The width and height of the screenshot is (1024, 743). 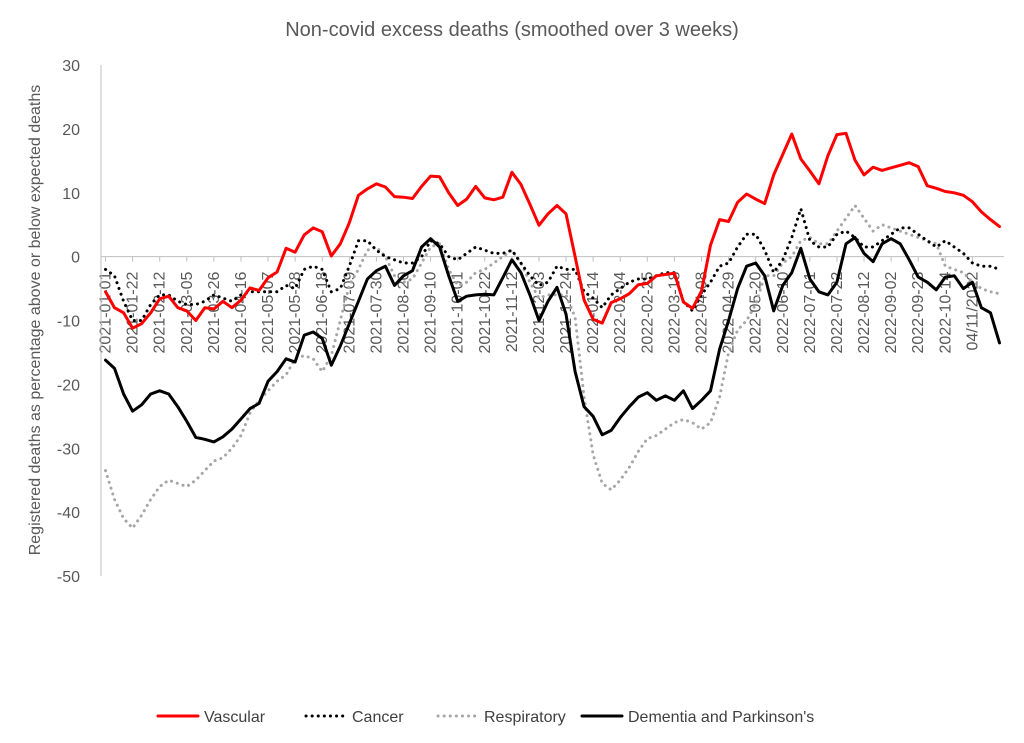 What do you see at coordinates (295, 313) in the screenshot?
I see `x-tick-label: 2021-05-28` at bounding box center [295, 313].